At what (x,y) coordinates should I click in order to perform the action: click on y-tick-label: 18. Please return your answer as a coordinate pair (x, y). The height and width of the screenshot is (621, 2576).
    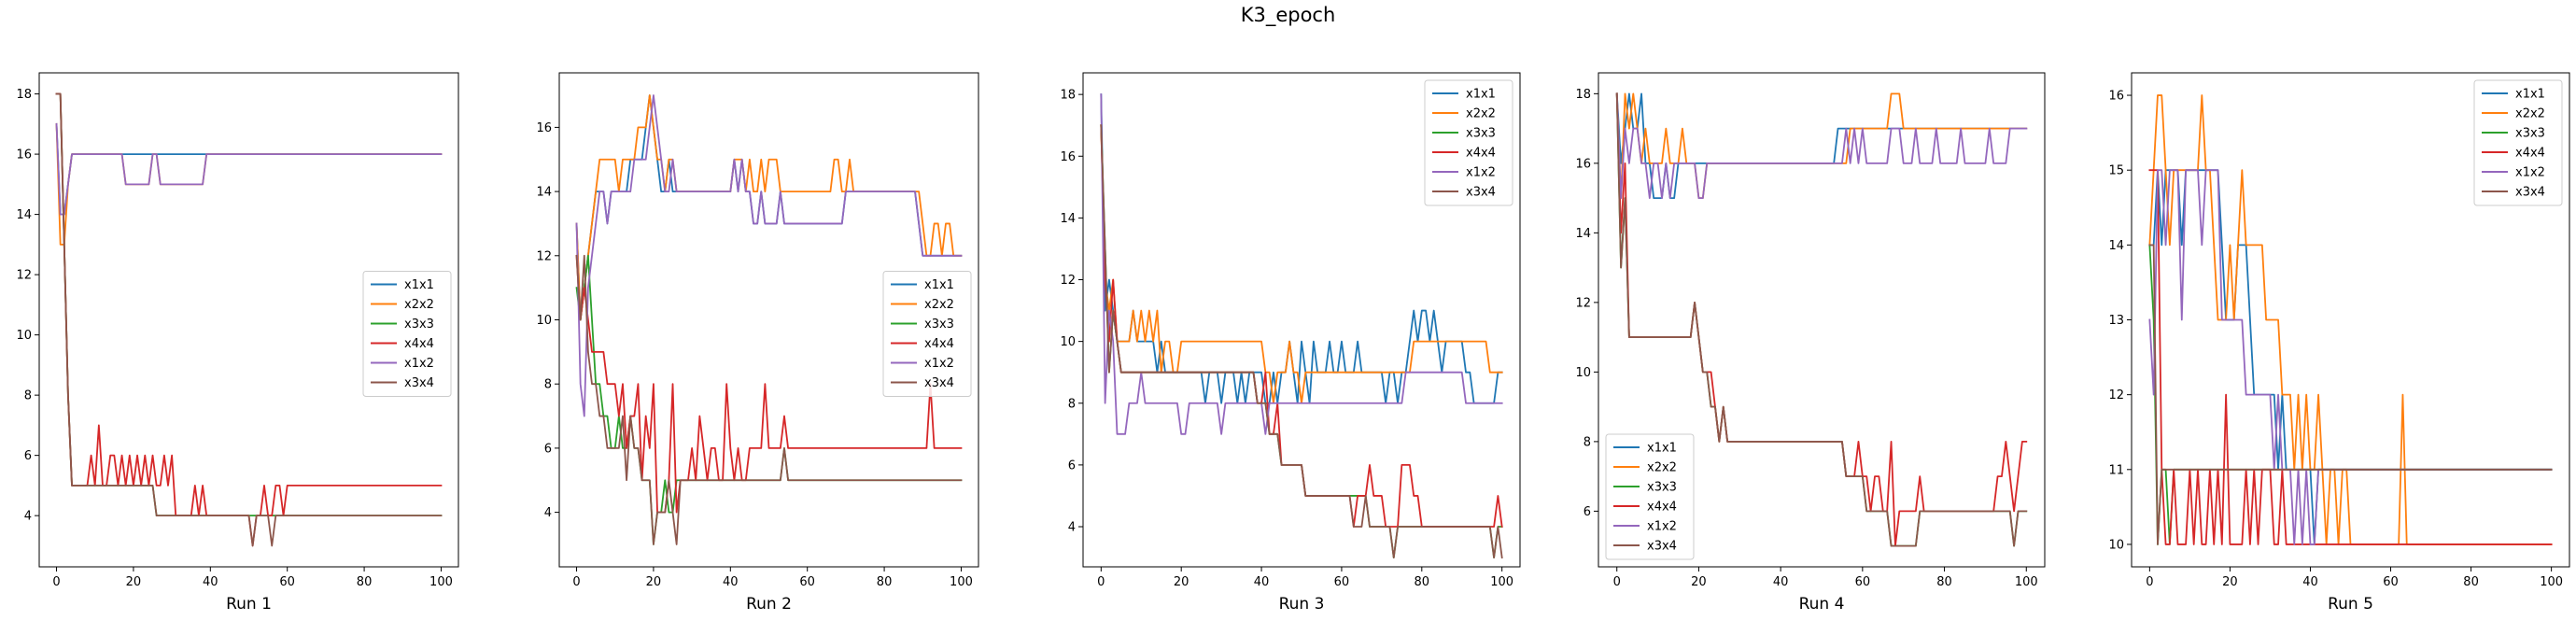
    Looking at the image, I should click on (24, 95).